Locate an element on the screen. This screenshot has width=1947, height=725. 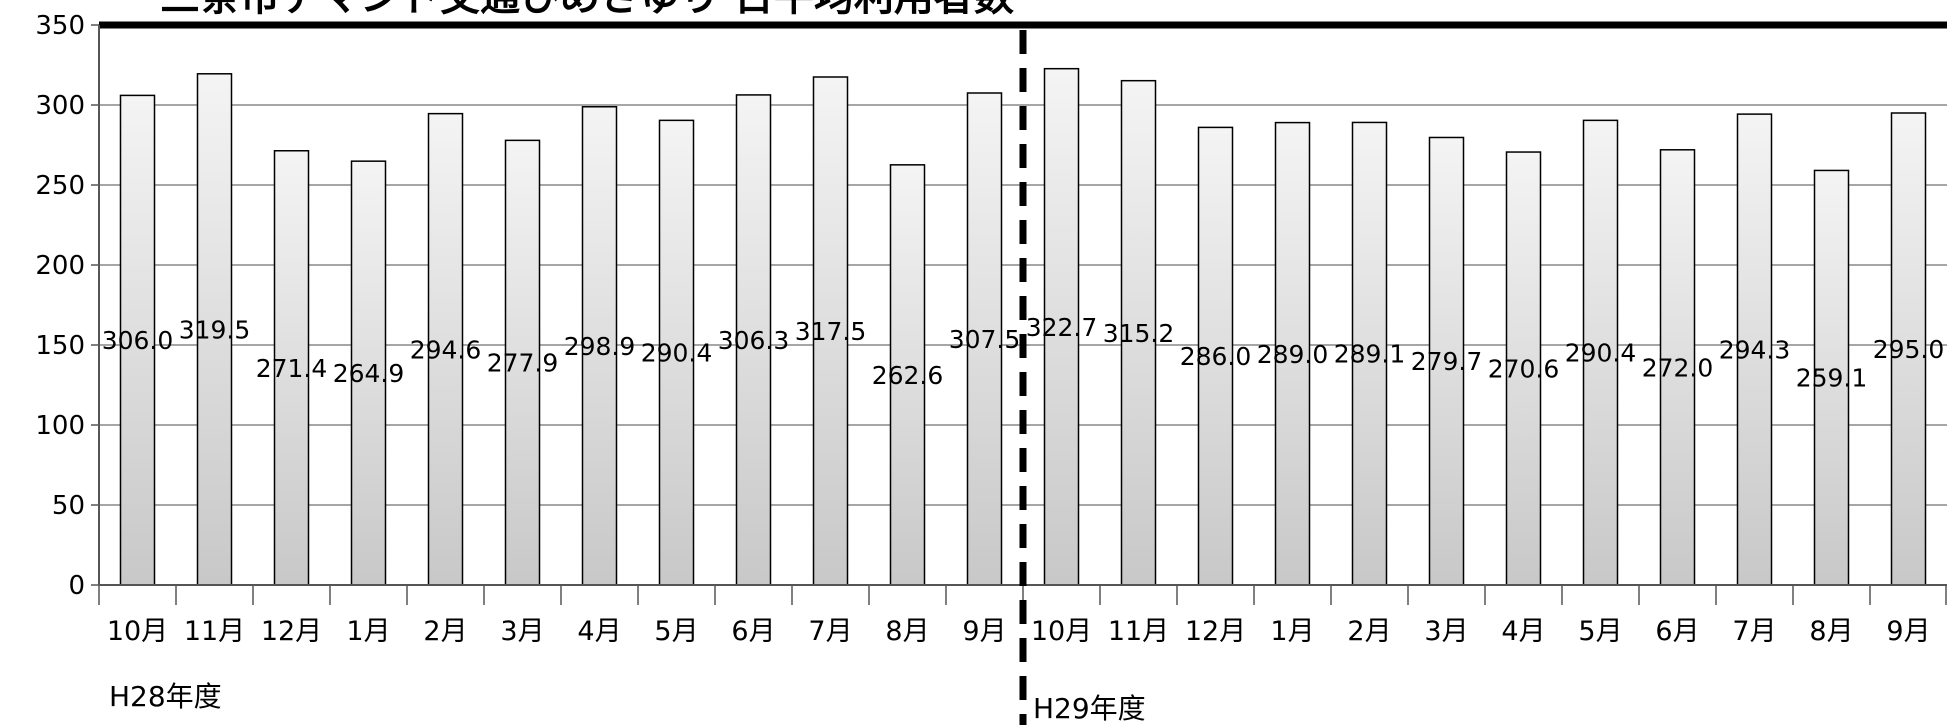
data-label: 294.6 is located at coordinates (446, 349).